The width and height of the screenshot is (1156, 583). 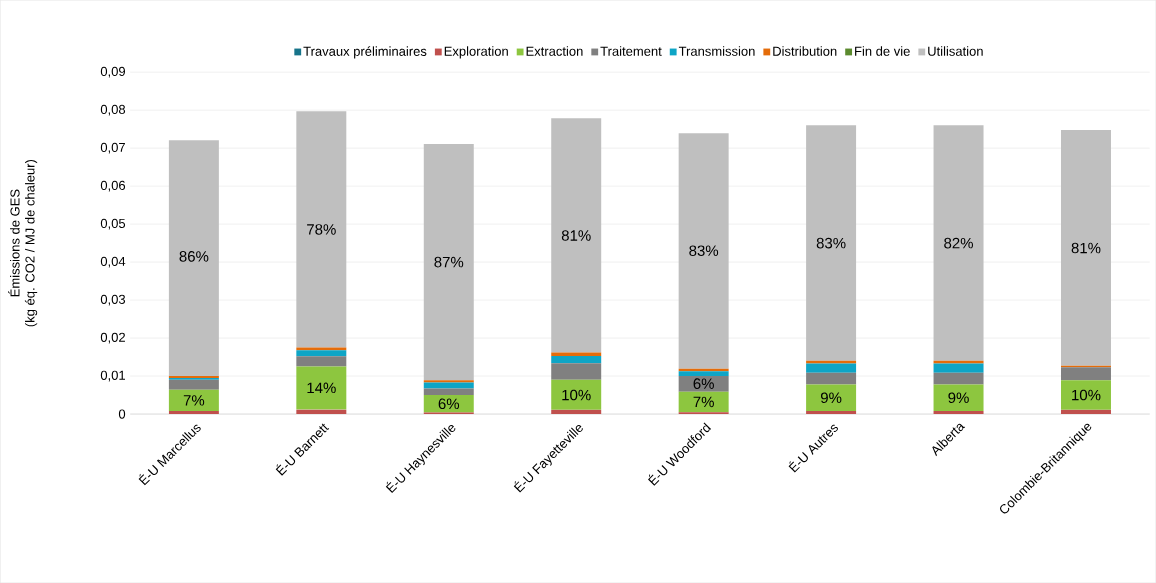 What do you see at coordinates (112, 338) in the screenshot?
I see `y-tick-label: 0,02` at bounding box center [112, 338].